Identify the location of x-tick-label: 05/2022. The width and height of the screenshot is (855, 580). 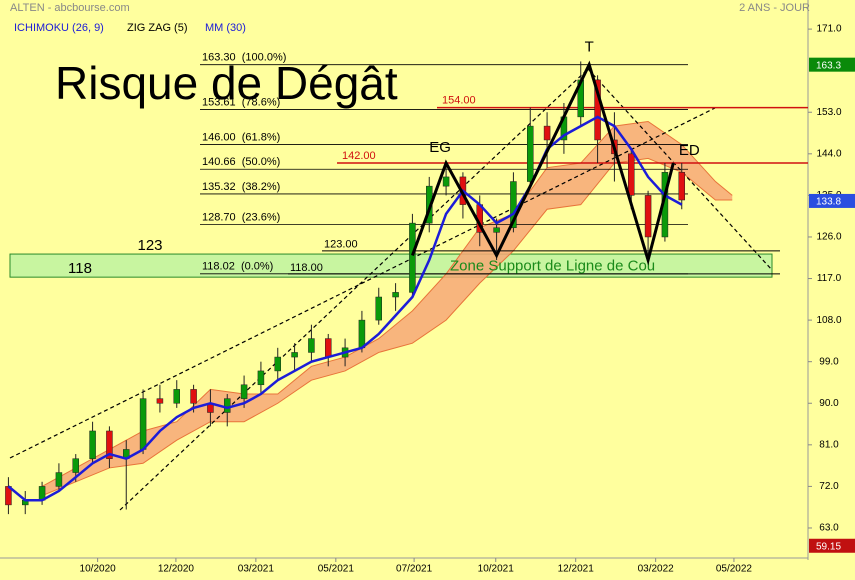
(734, 569).